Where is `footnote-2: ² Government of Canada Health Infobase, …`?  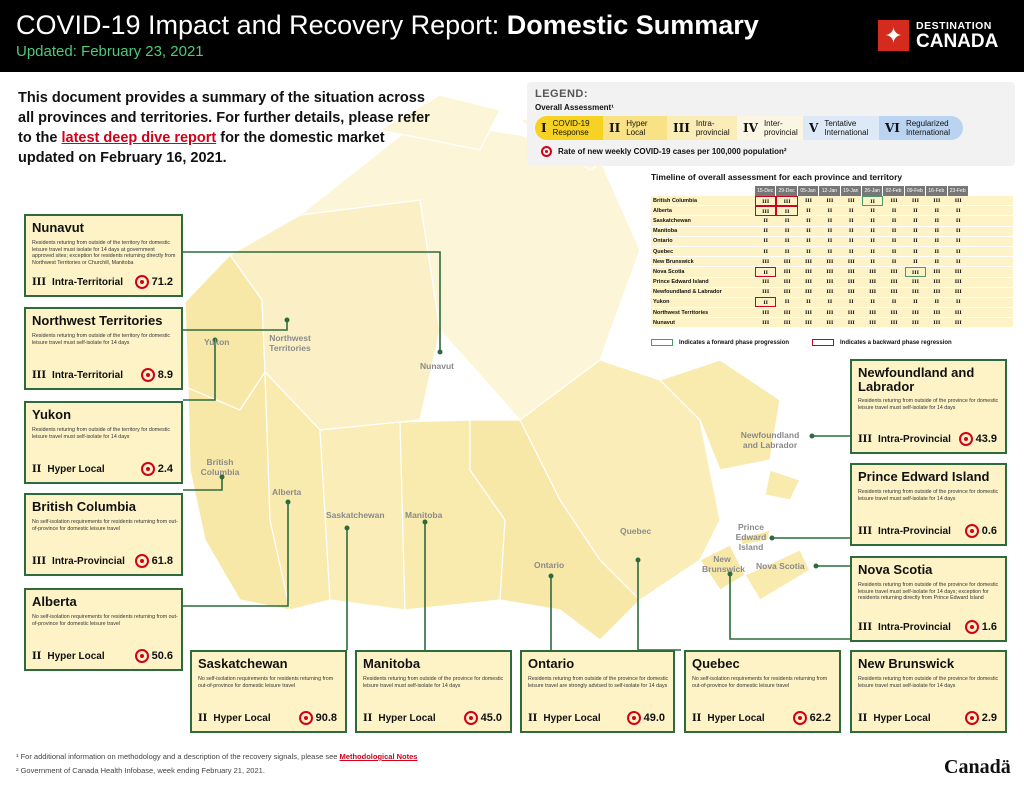
footnote-2: ² Government of Canada Health Infobase, … is located at coordinates (140, 770).